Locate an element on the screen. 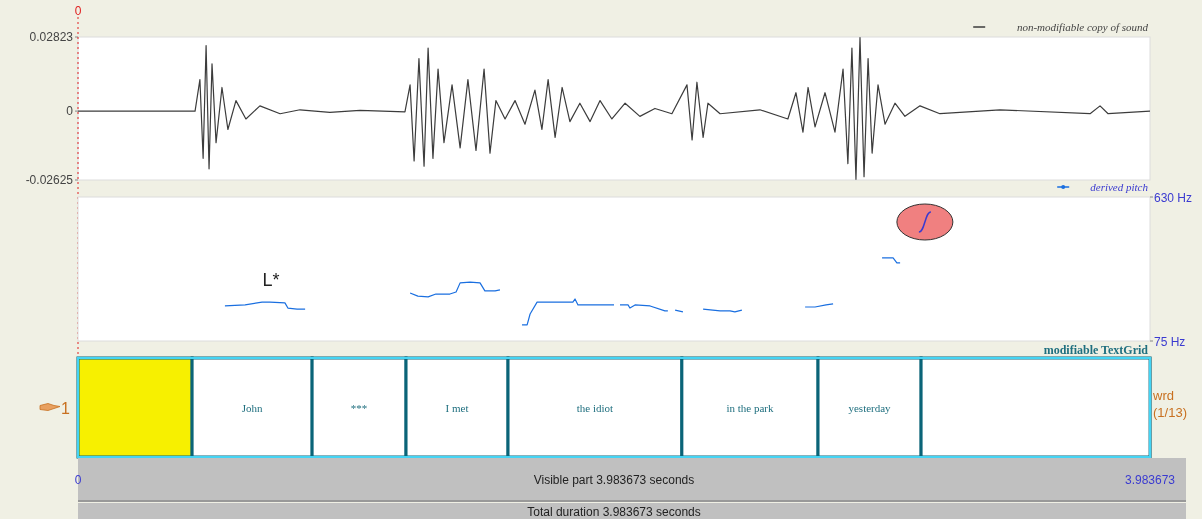 The image size is (1202, 519). annotation: L* is located at coordinates (271, 280).